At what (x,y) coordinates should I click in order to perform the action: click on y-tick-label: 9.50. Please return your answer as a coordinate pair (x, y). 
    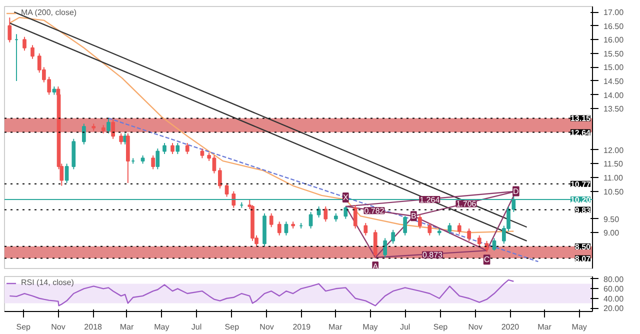
    Looking at the image, I should click on (612, 219).